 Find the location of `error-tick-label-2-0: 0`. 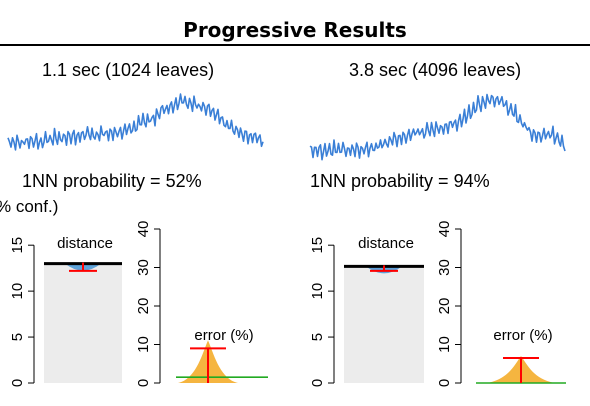

error-tick-label-2-0: 0 is located at coordinates (444, 383).